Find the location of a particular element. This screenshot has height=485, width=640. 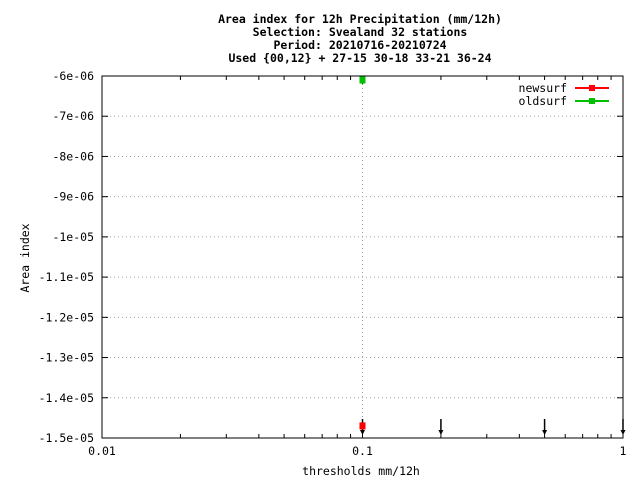

x-tick-label: 0.1 is located at coordinates (362, 451).